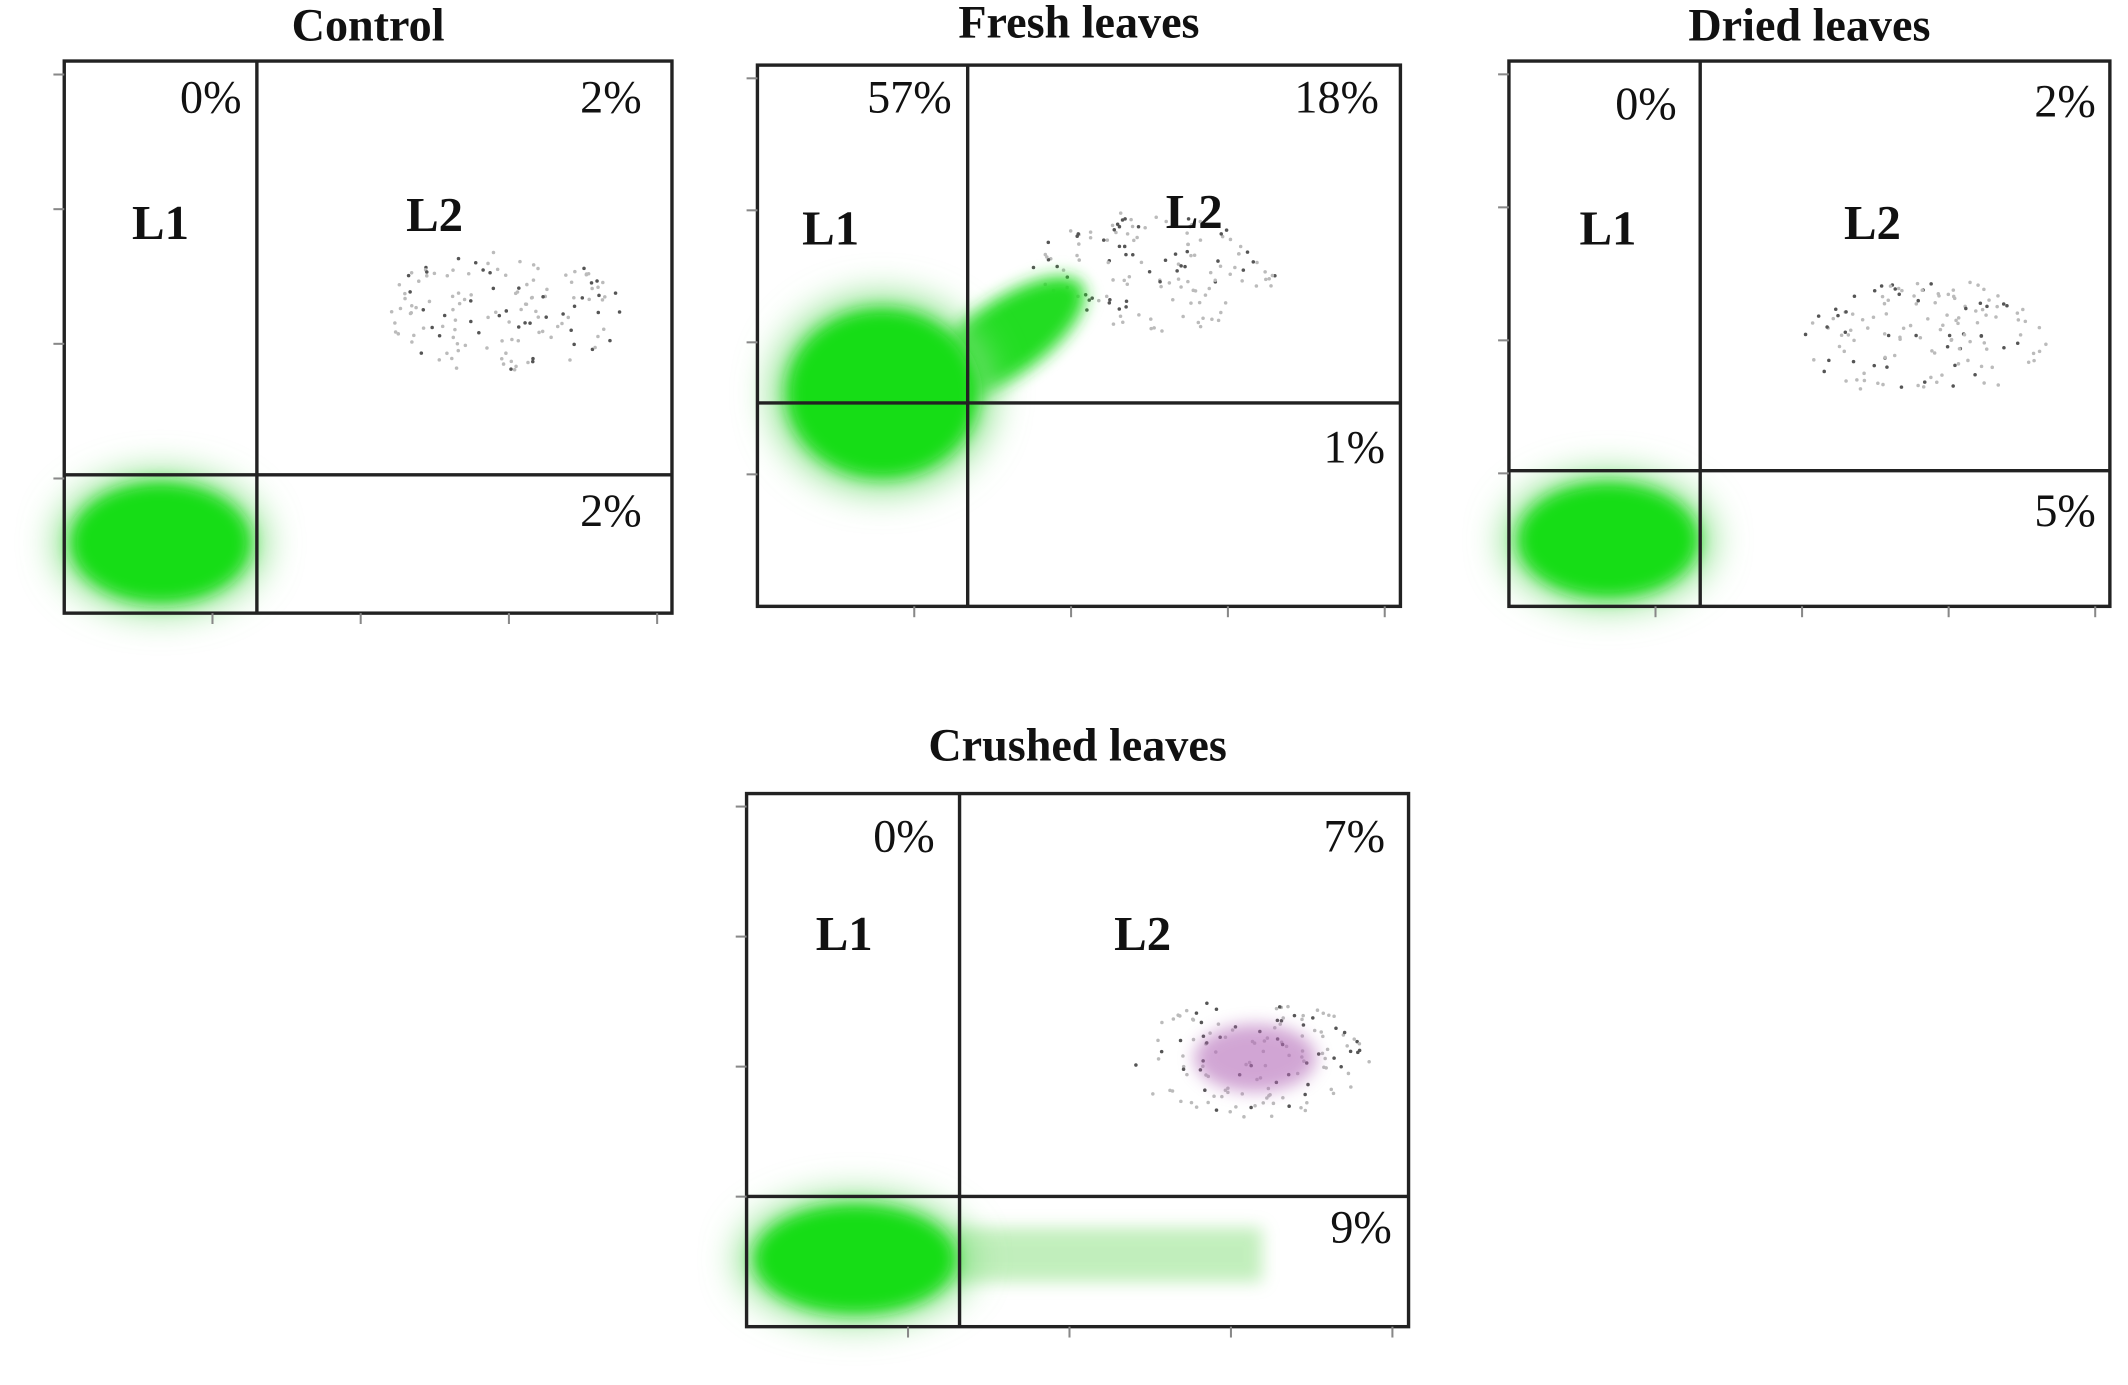 This screenshot has width=2128, height=1385. Describe the element at coordinates (1607, 228) in the screenshot. I see `region-label: L1` at that location.